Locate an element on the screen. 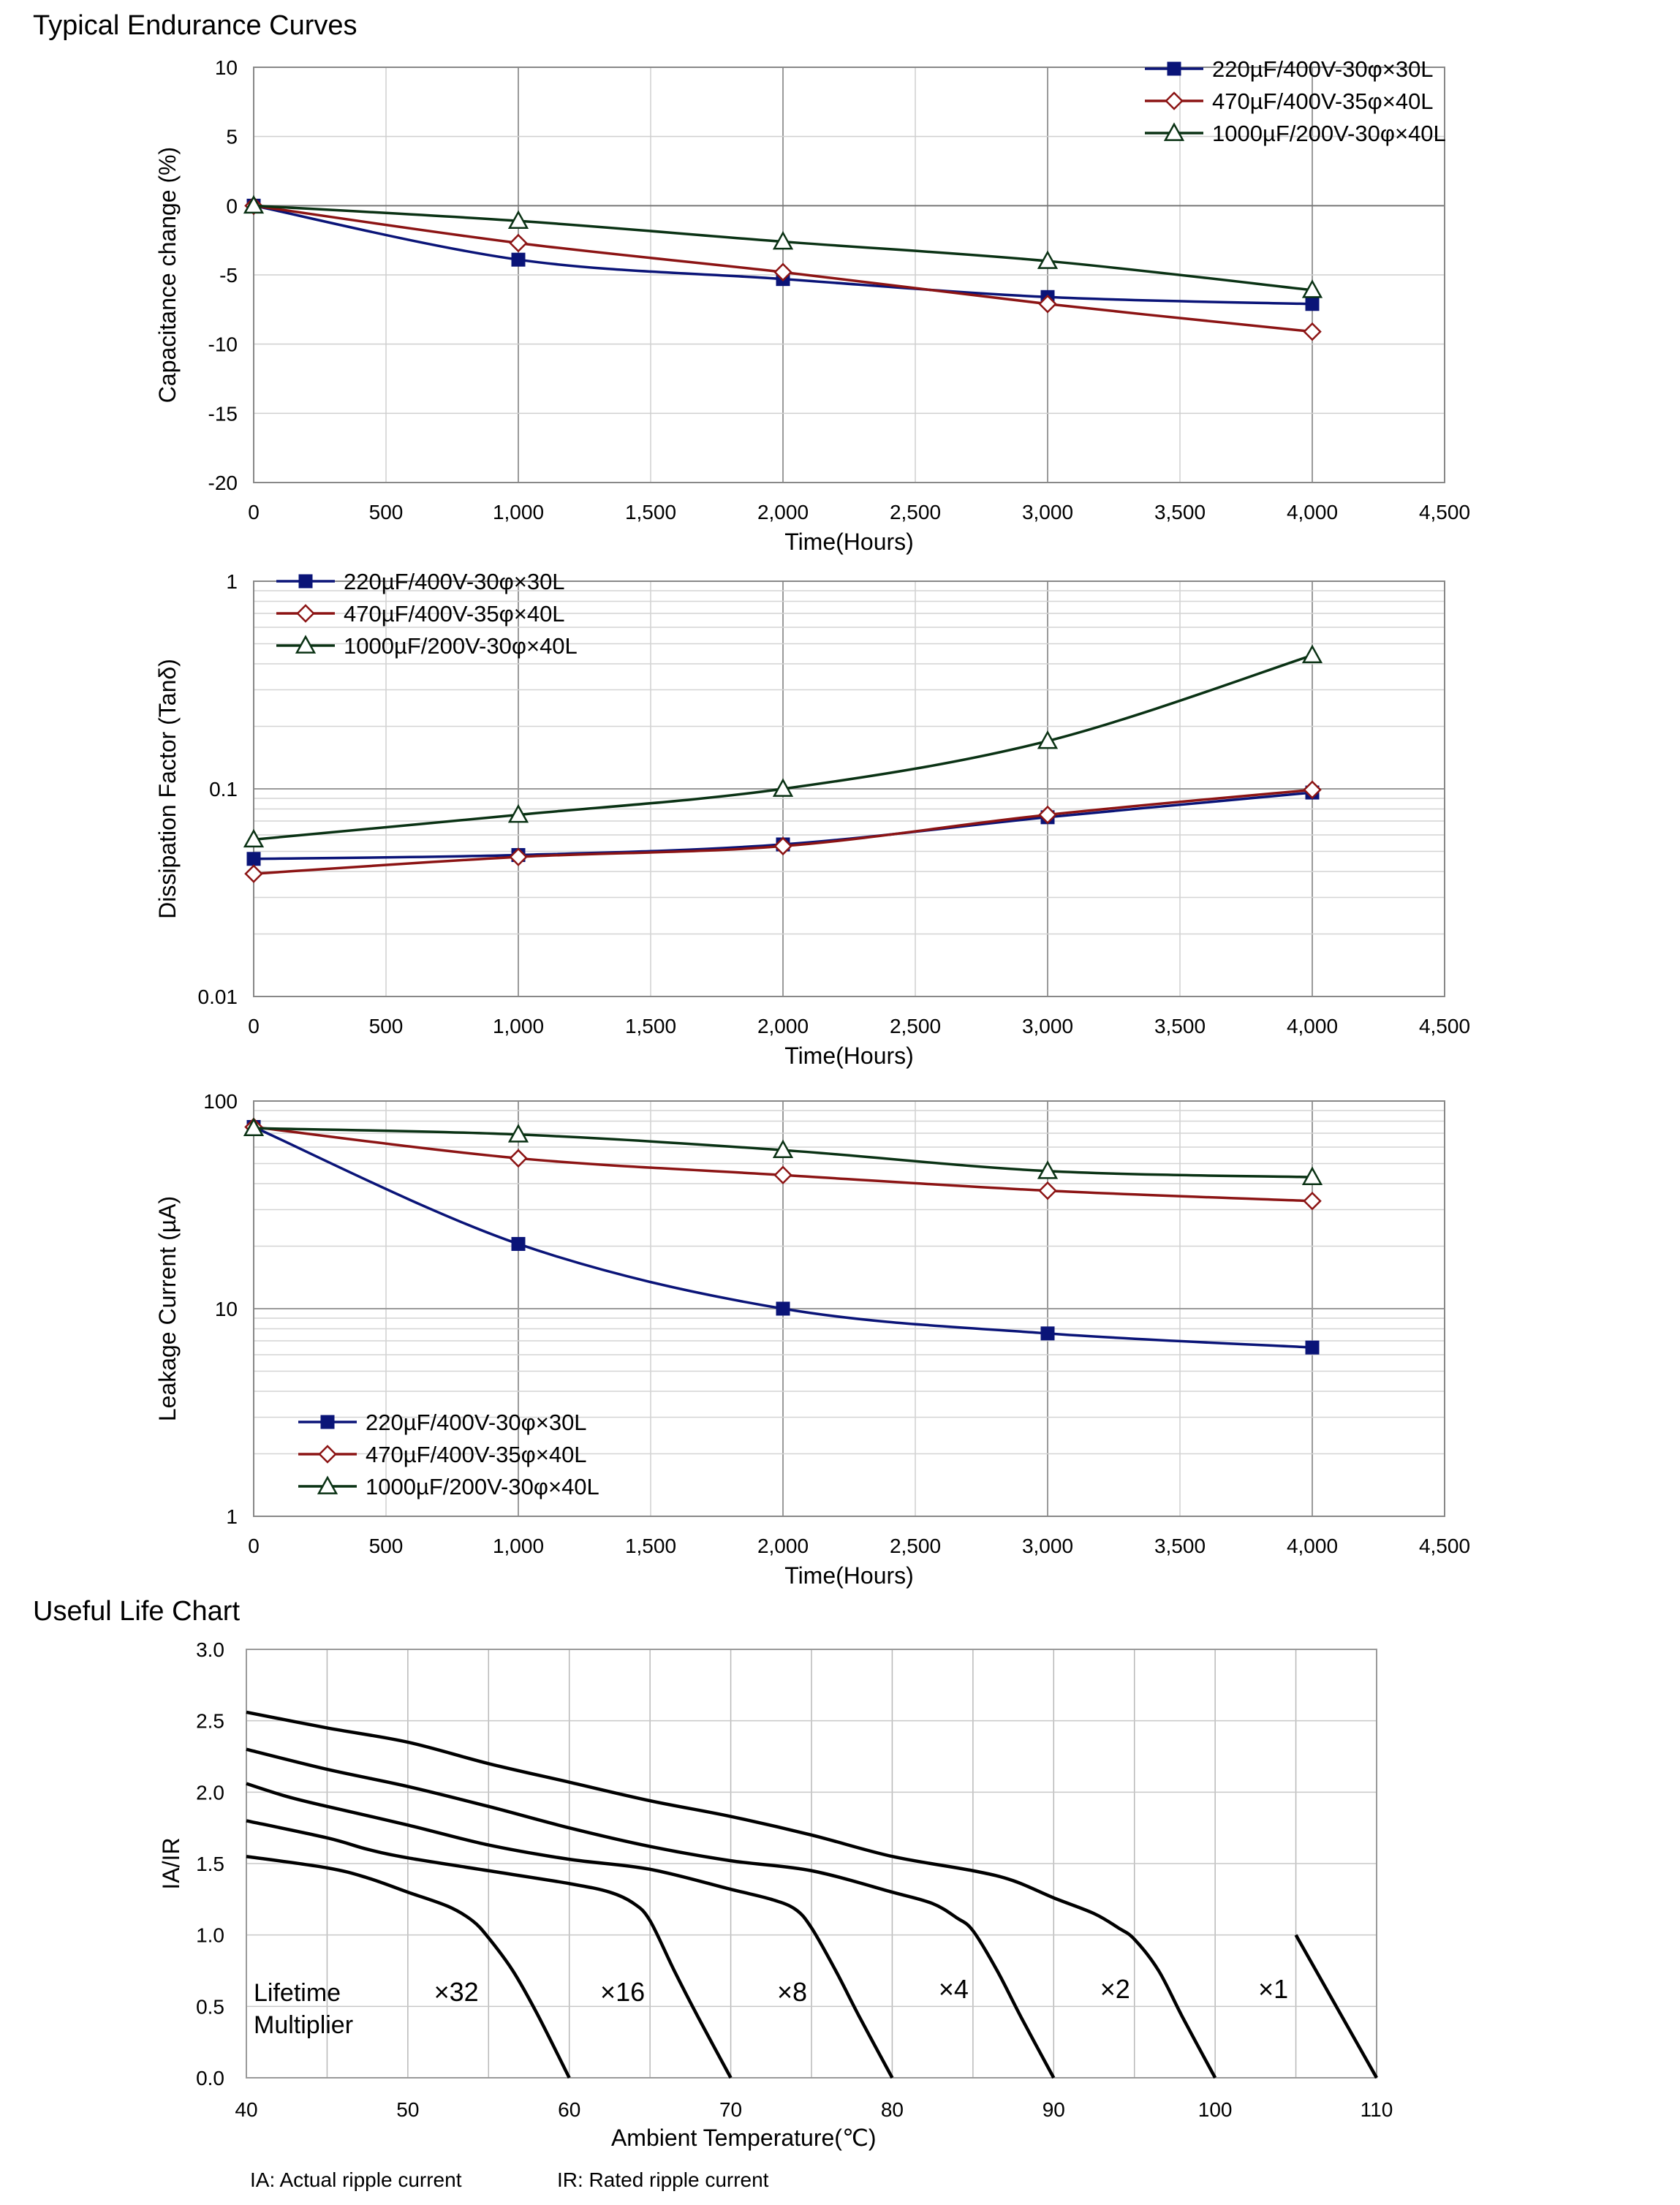 The height and width of the screenshot is (2205, 1680). y-tick-label: -5 is located at coordinates (228, 275).